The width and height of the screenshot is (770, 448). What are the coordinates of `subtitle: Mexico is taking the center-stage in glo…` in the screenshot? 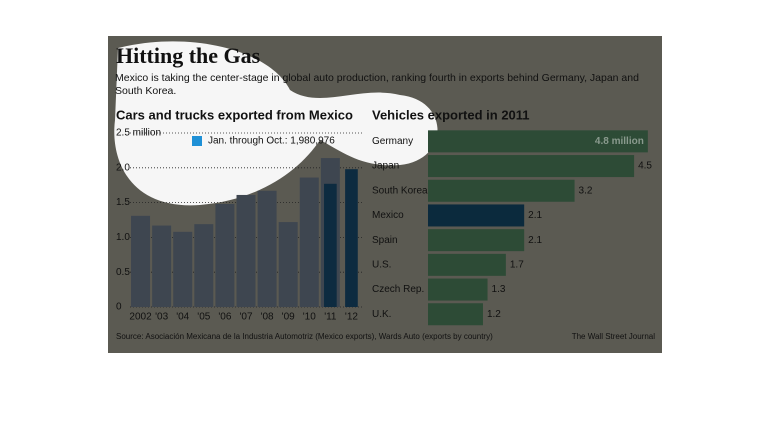 It's located at (377, 84).